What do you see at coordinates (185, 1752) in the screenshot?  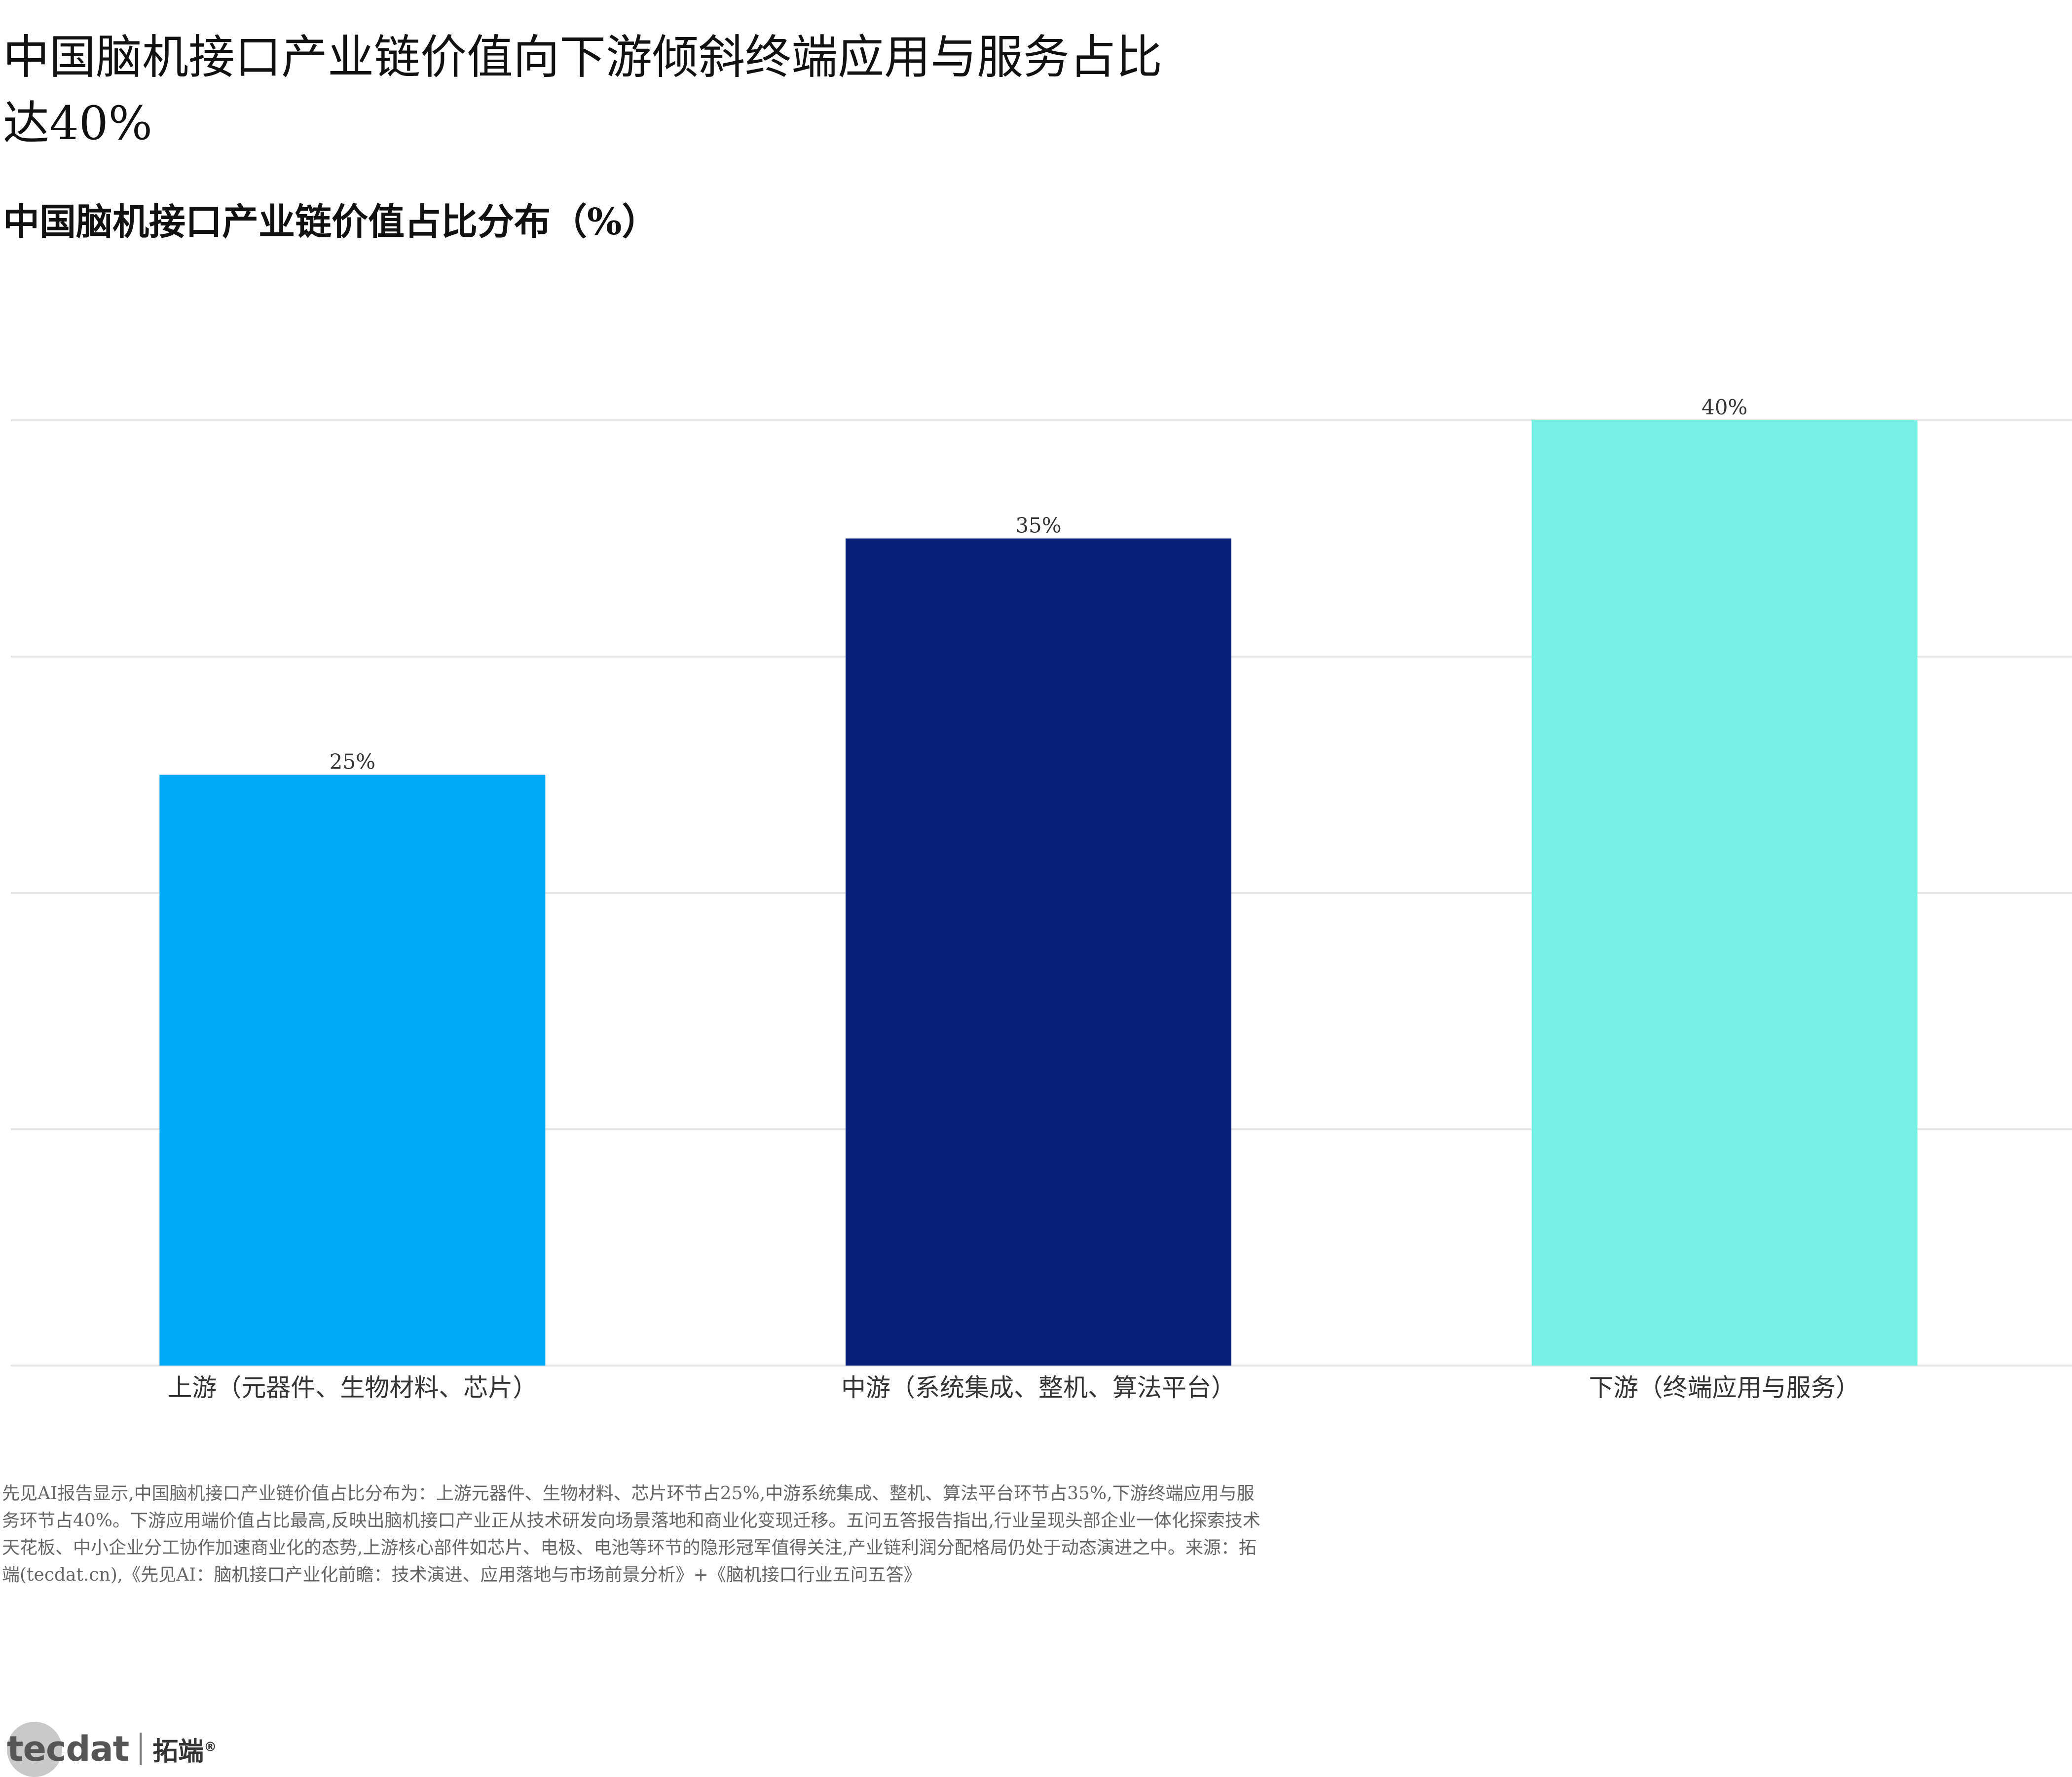 I see `logo-chinese-name: 拓端®` at bounding box center [185, 1752].